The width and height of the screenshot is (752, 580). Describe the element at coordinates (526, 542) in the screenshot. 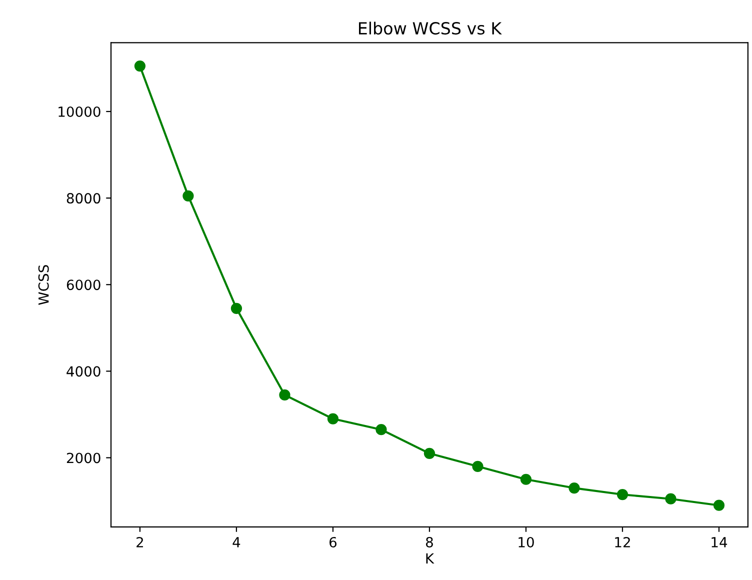

I see `x-tick-label: 10` at that location.